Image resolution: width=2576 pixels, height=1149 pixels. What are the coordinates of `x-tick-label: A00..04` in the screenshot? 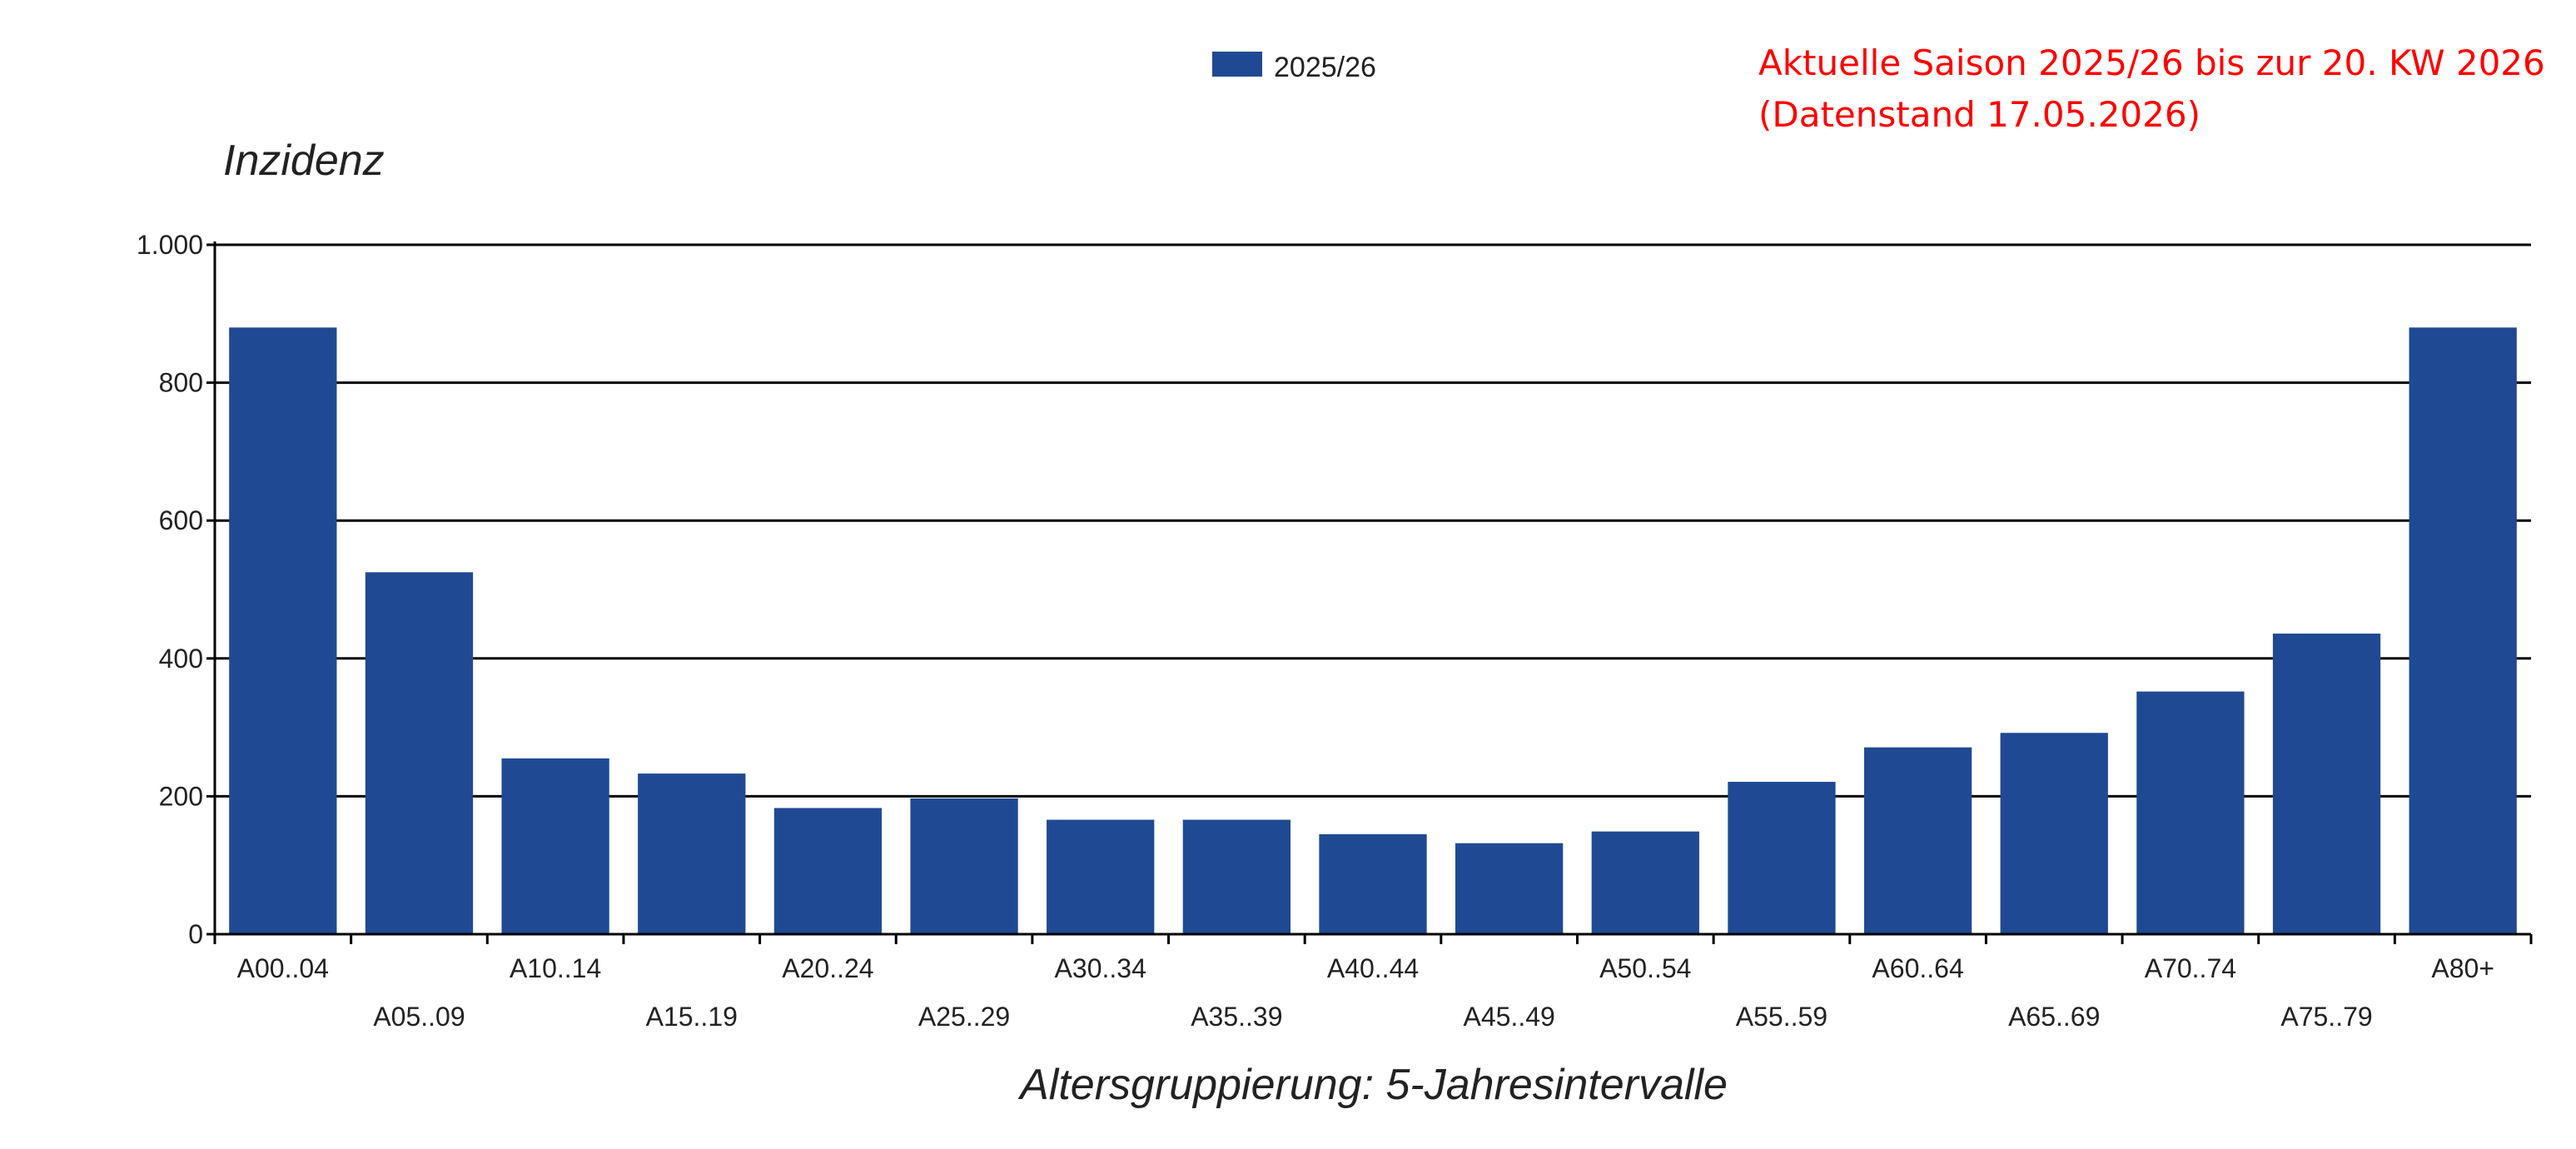 It's located at (283, 968).